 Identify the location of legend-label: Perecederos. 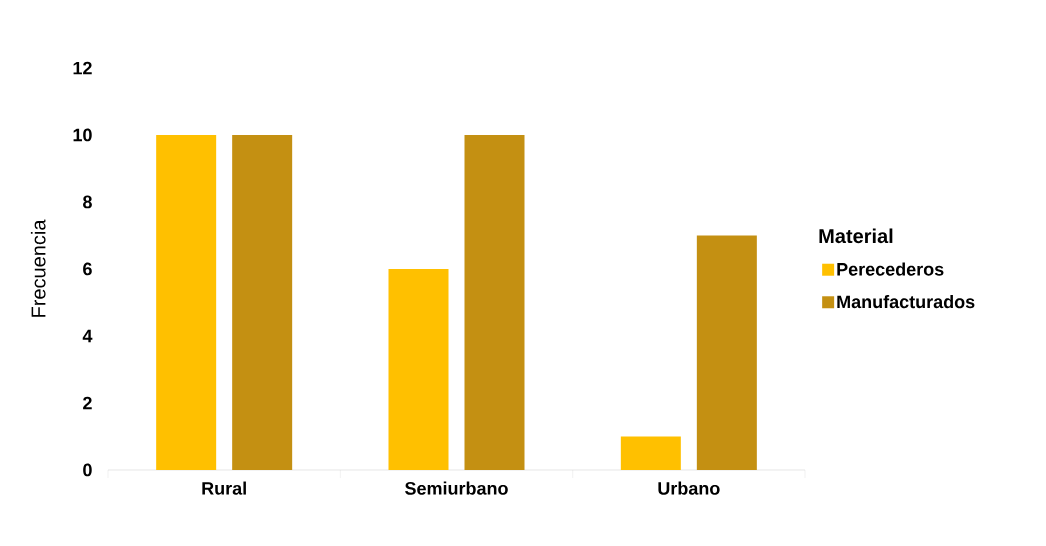
(890, 269).